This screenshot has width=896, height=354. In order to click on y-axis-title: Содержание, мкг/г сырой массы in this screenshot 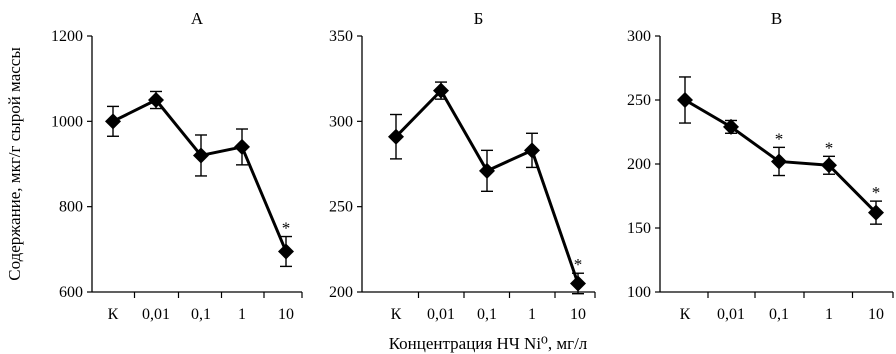, I will do `click(14, 164)`.